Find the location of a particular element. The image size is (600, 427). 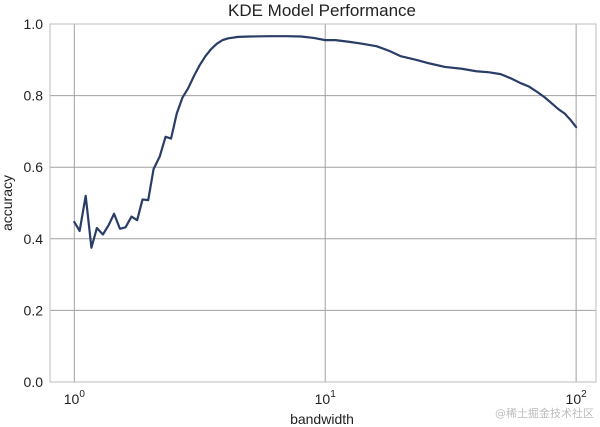

chart-title: KDE Model Performance is located at coordinates (322, 10).